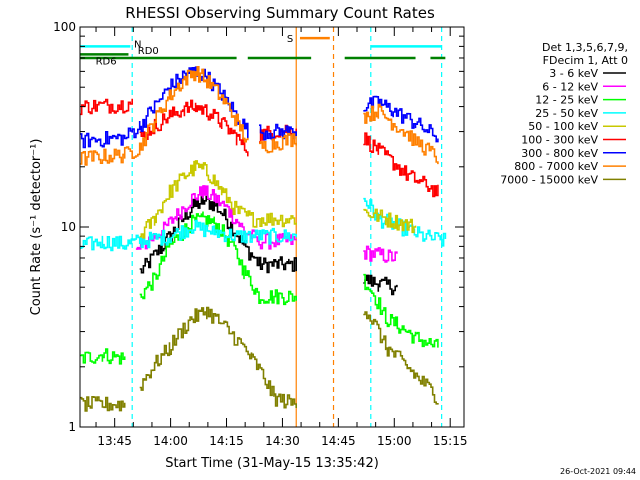  What do you see at coordinates (272, 463) in the screenshot?
I see `x-axis-label: Start Time (31-May-15 13:35:42)` at bounding box center [272, 463].